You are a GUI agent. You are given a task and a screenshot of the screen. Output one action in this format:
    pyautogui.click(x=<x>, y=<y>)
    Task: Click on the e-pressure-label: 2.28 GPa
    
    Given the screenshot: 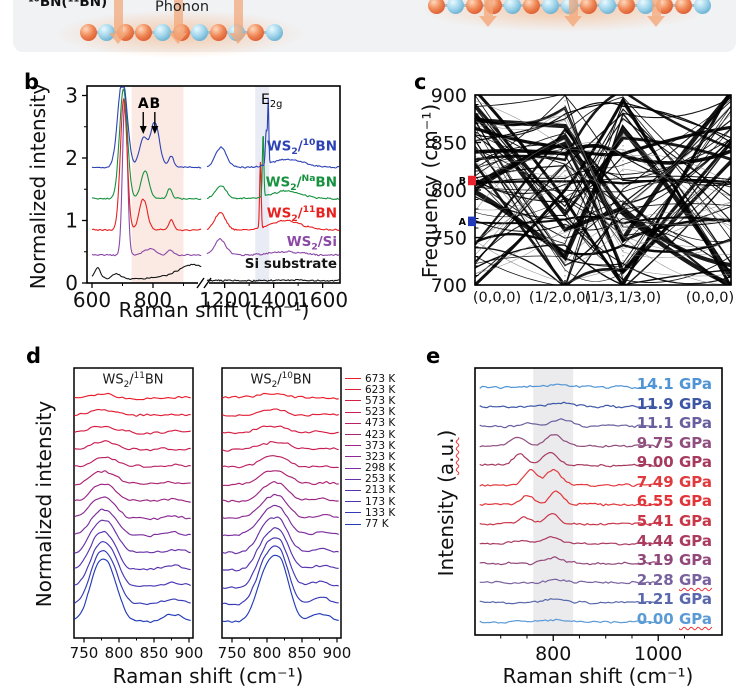 What is the action you would take?
    pyautogui.click(x=634, y=580)
    